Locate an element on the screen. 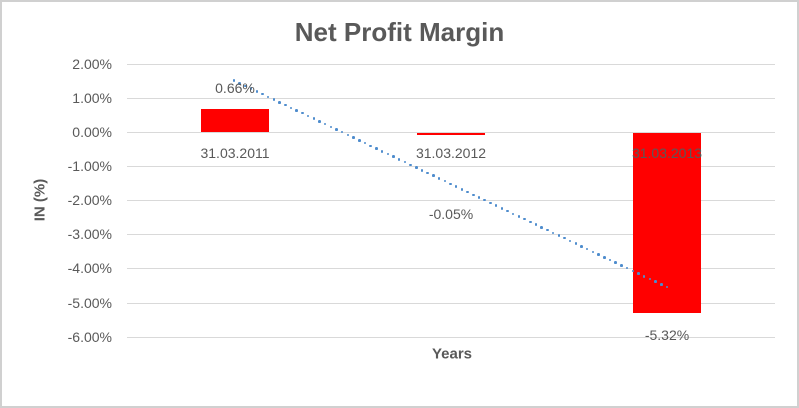 Image resolution: width=799 pixels, height=408 pixels. category-axis-label: 31.03.2012 is located at coordinates (451, 153).